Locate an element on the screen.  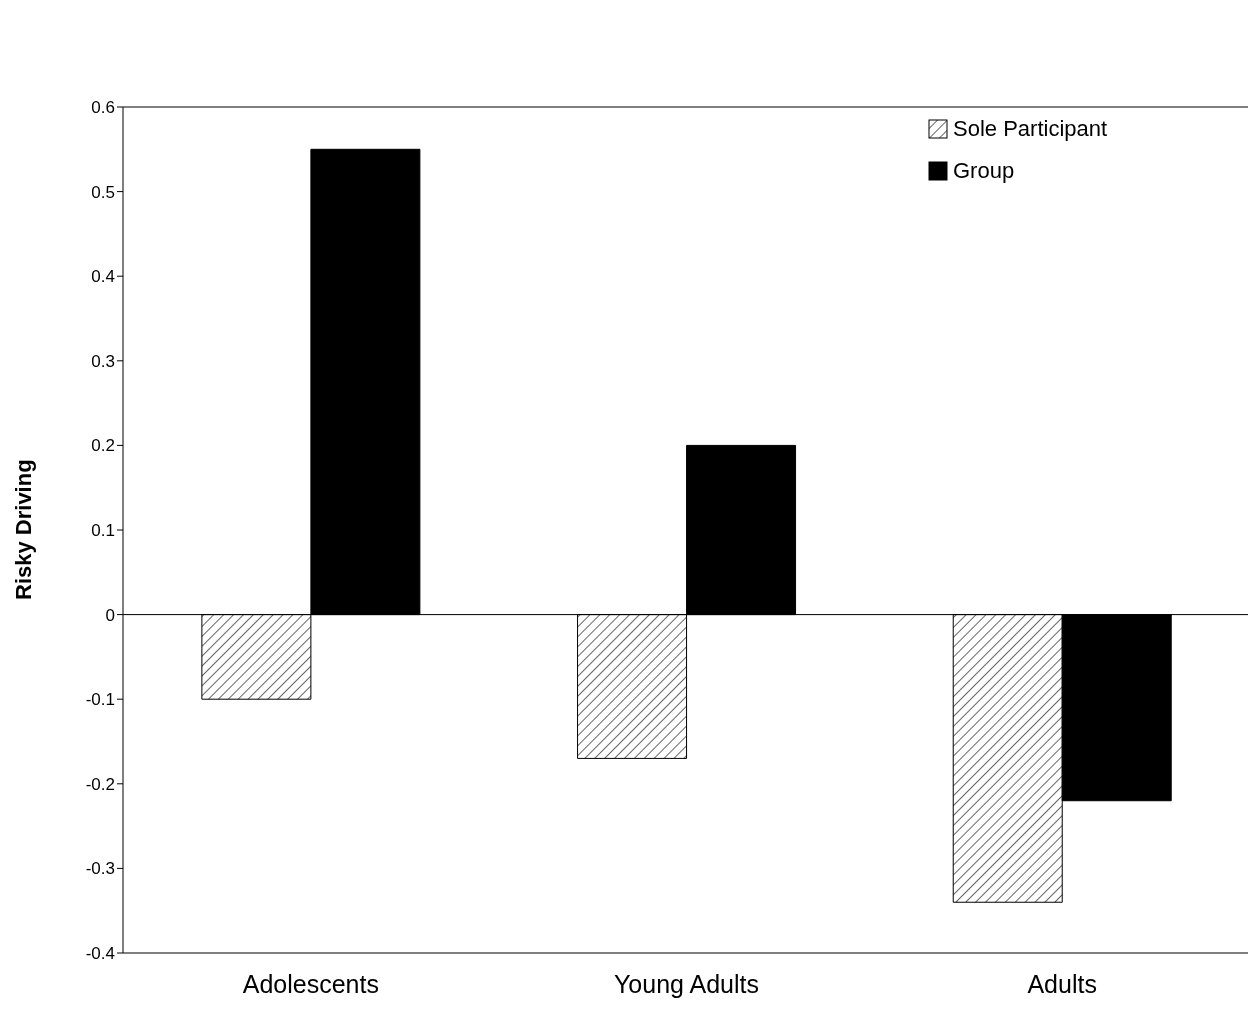
y-tick-label: 0.4 is located at coordinates (103, 277).